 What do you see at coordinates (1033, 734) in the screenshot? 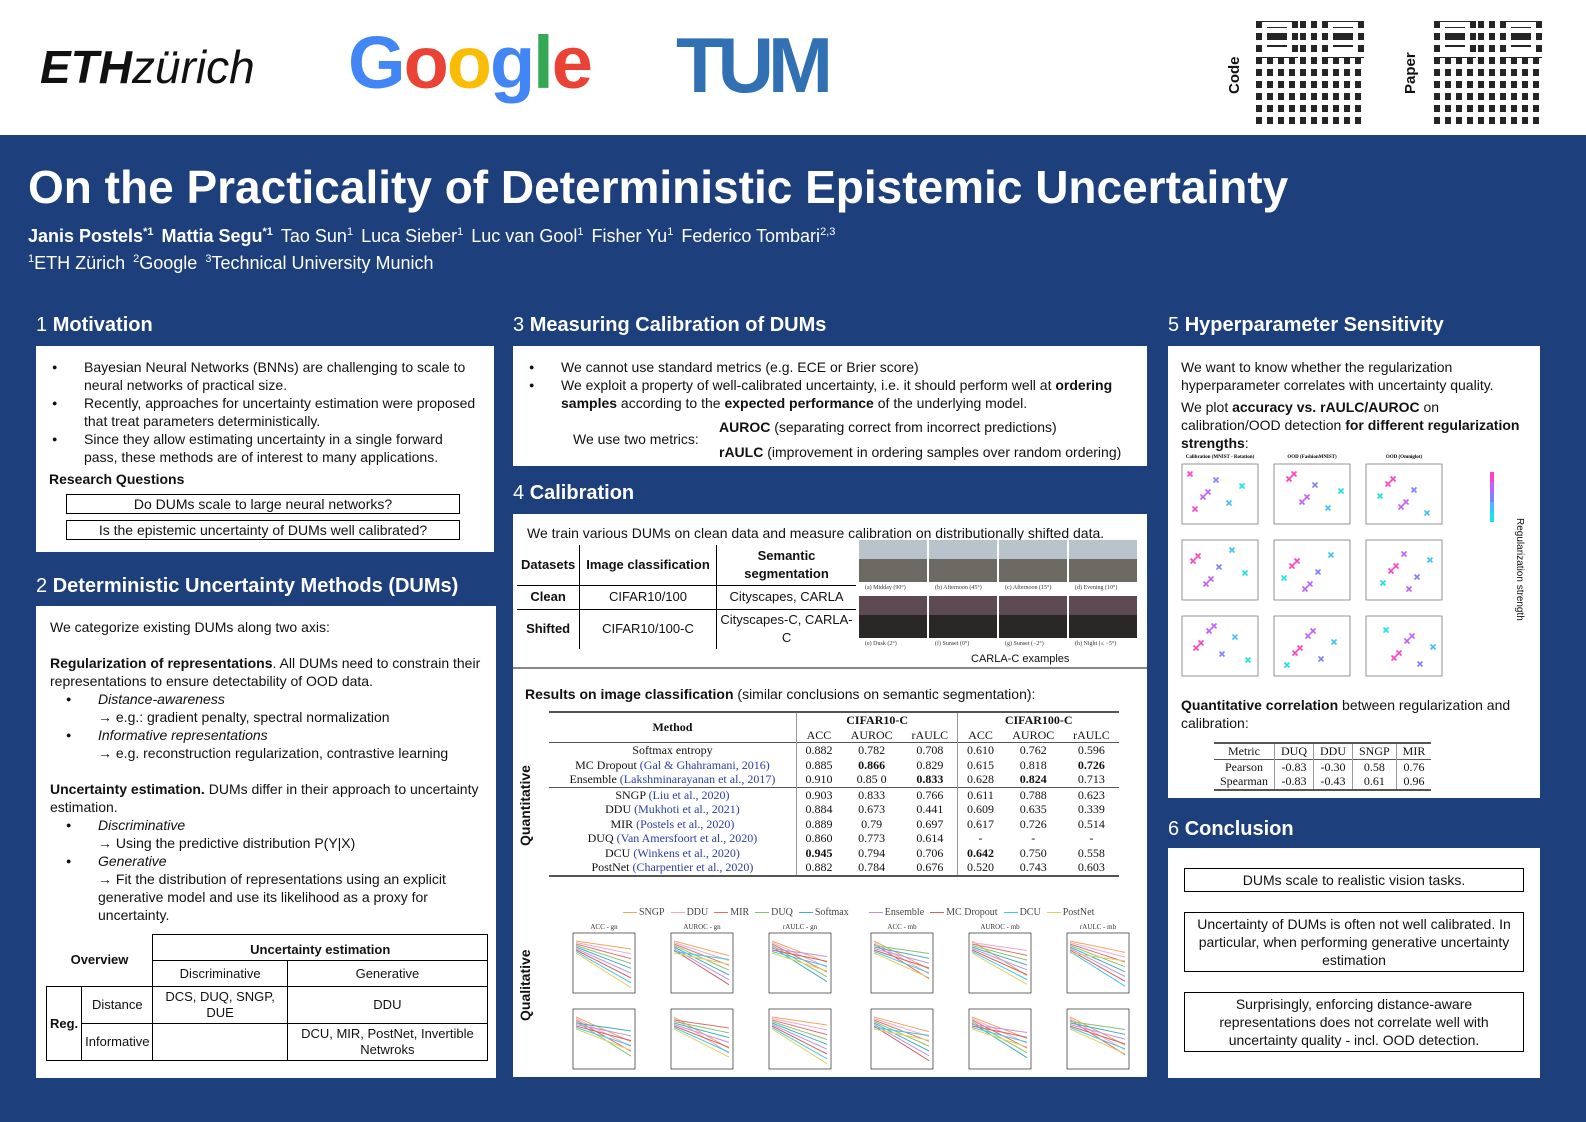
I see `column-header: AUROC` at bounding box center [1033, 734].